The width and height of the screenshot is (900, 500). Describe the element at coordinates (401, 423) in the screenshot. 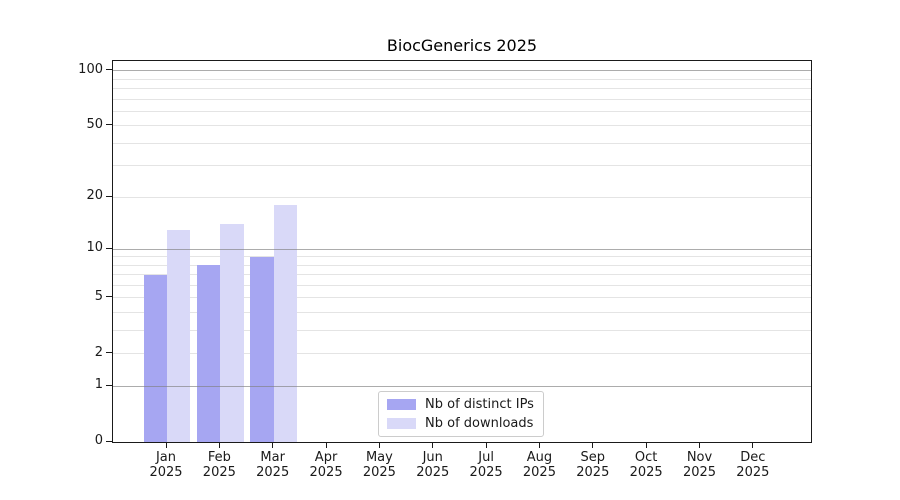

I see `legend-swatch-downloads` at that location.